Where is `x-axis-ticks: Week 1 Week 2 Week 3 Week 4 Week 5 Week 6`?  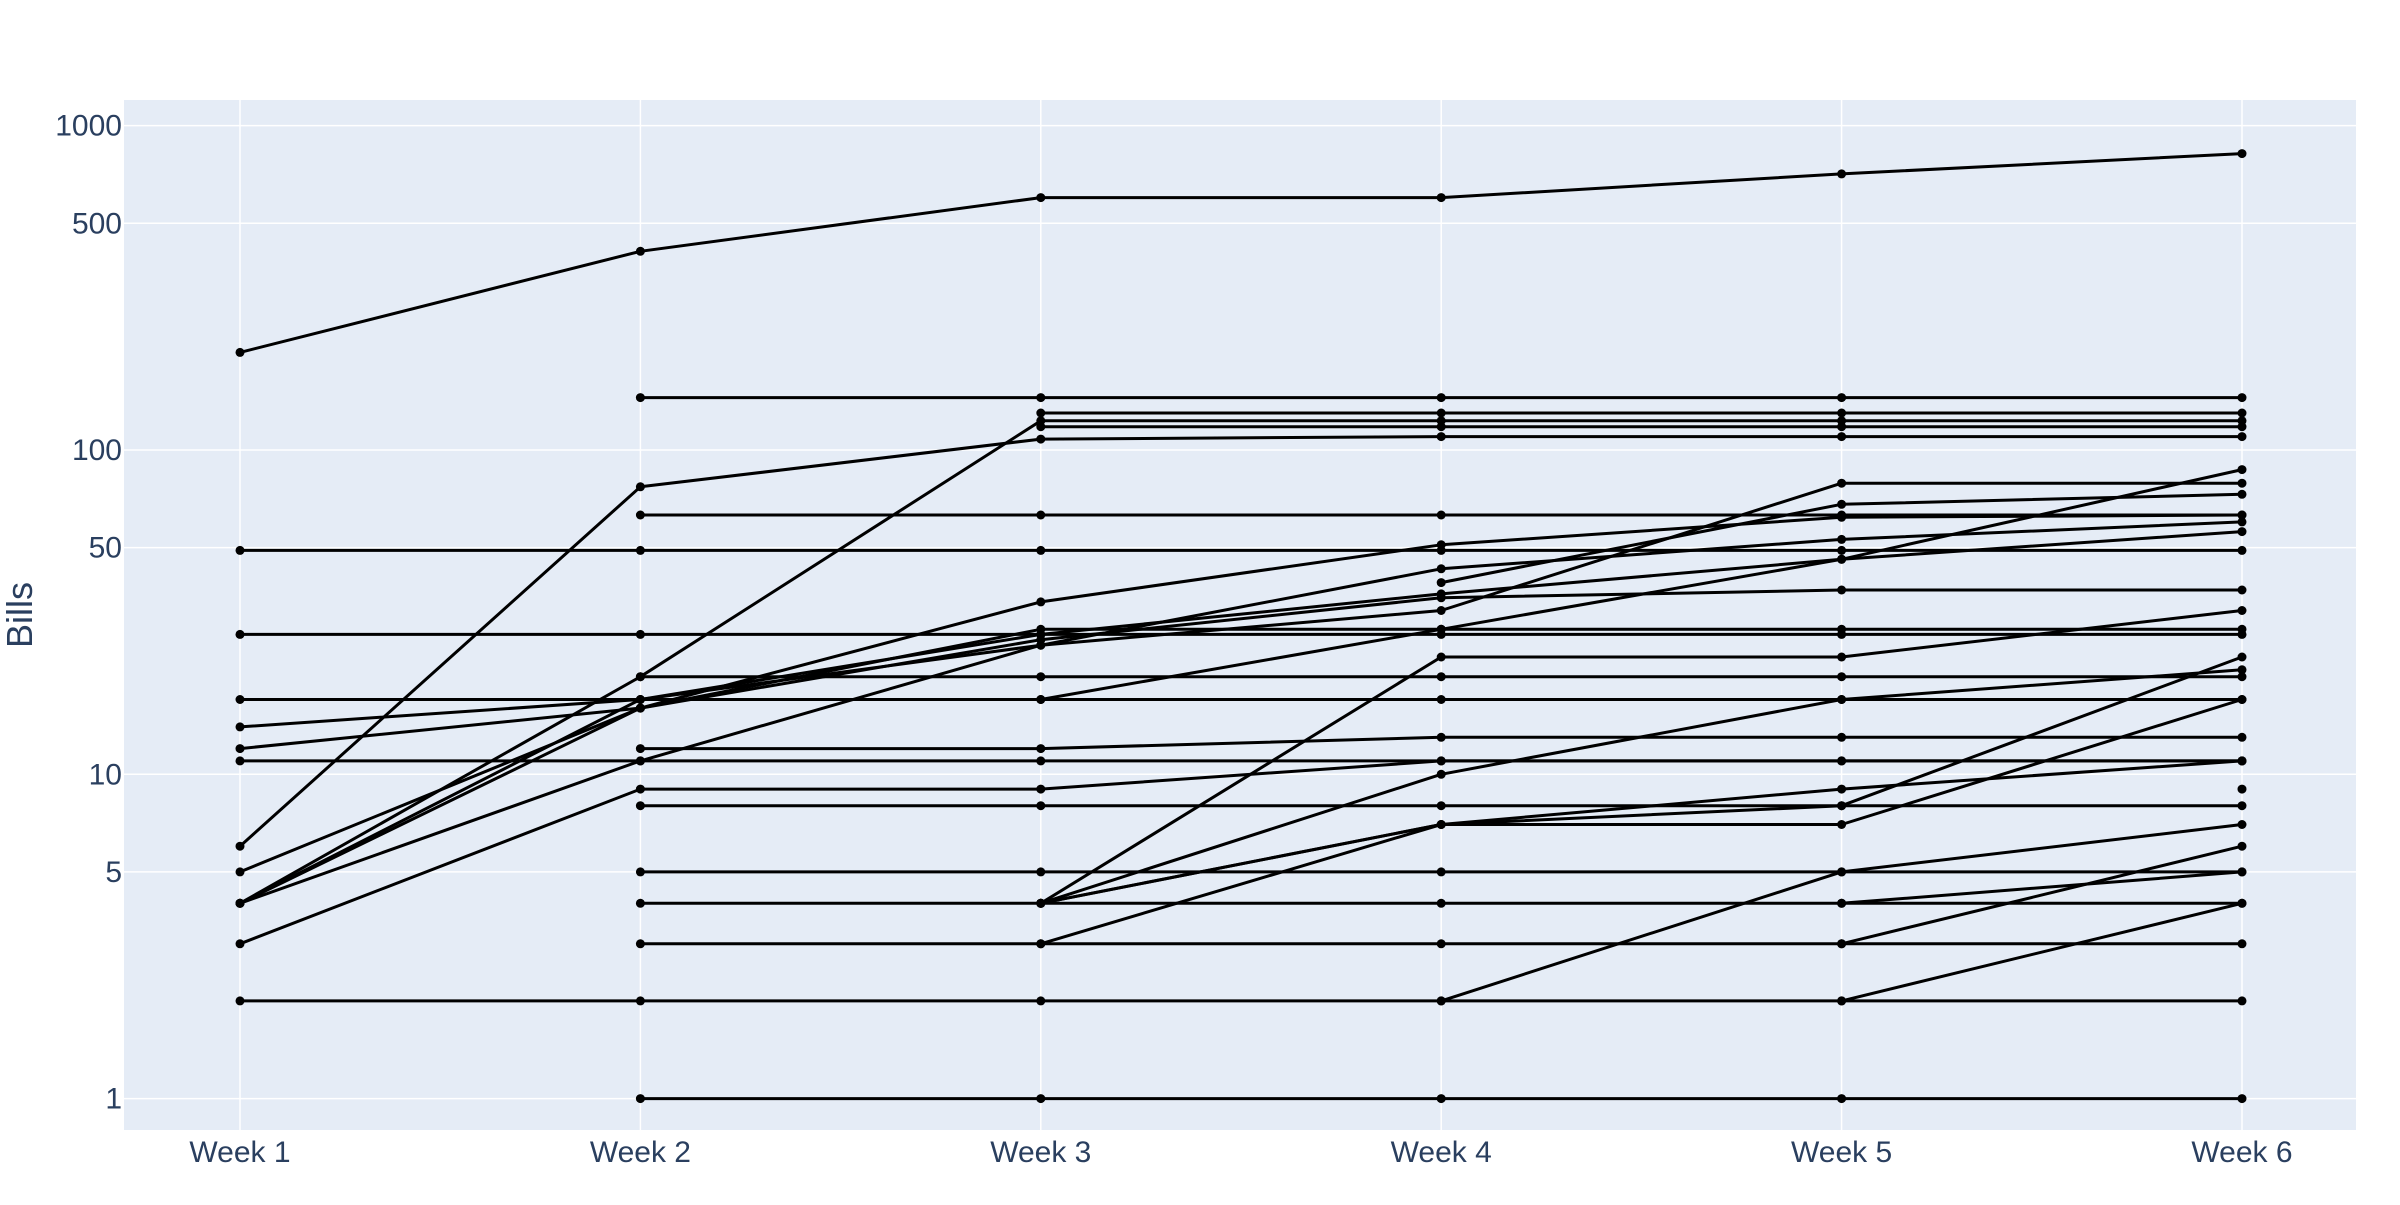
x-axis-ticks: Week 1 Week 2 Week 3 Week 4 Week 5 Week 6 is located at coordinates (1240, 1152).